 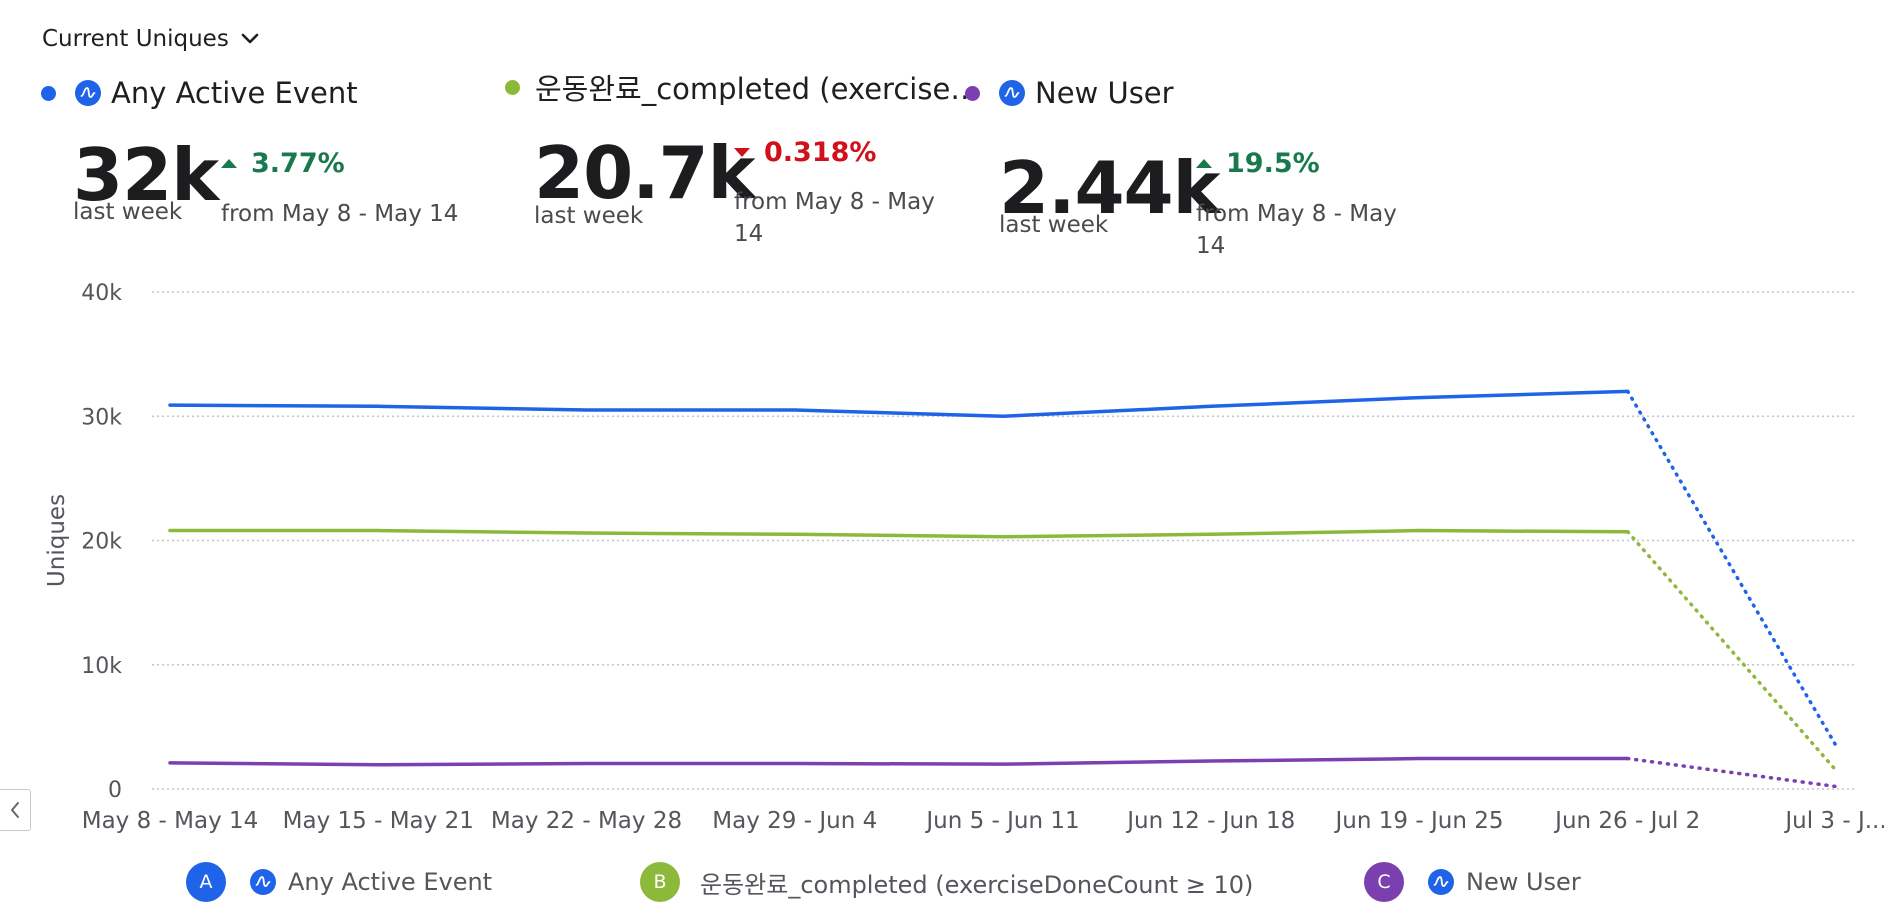 I want to click on metric-selector: Current Uniques, so click(x=150, y=39).